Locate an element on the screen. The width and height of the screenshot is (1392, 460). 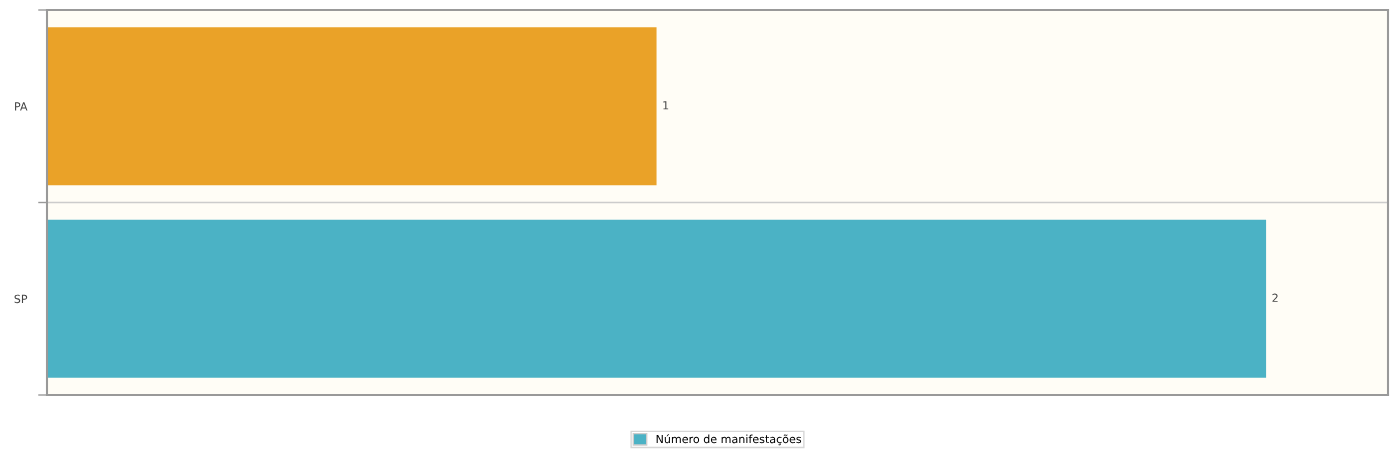
data-label: 1 is located at coordinates (666, 105).